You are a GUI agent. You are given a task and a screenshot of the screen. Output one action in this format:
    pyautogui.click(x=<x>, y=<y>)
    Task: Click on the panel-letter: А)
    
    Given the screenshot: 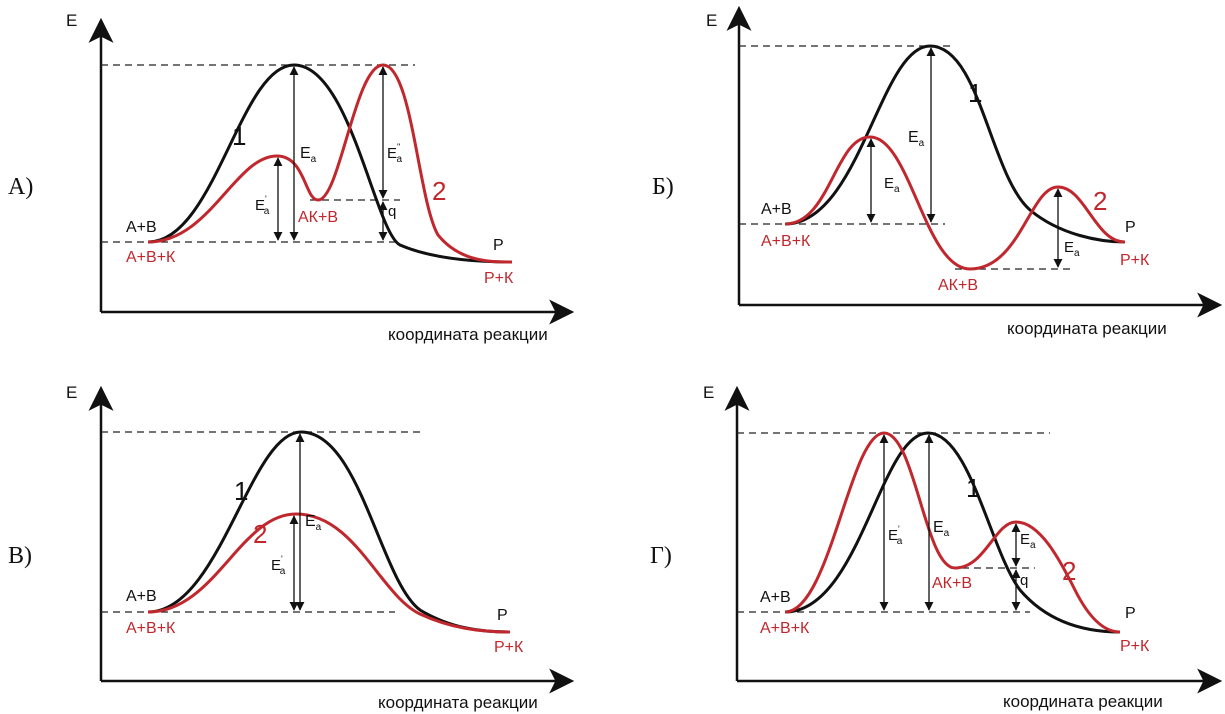 What is the action you would take?
    pyautogui.click(x=20, y=187)
    